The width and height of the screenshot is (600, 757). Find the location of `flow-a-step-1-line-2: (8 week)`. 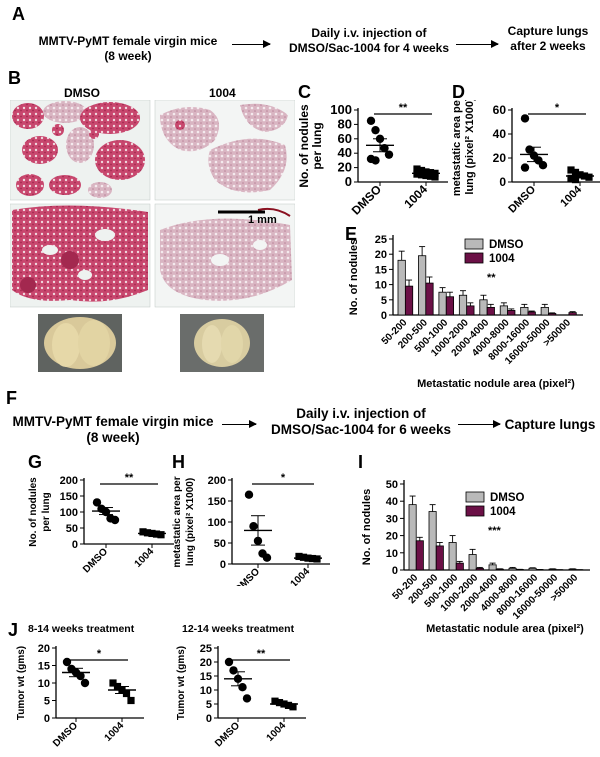

flow-a-step-1-line-2: (8 week) is located at coordinates (128, 56).